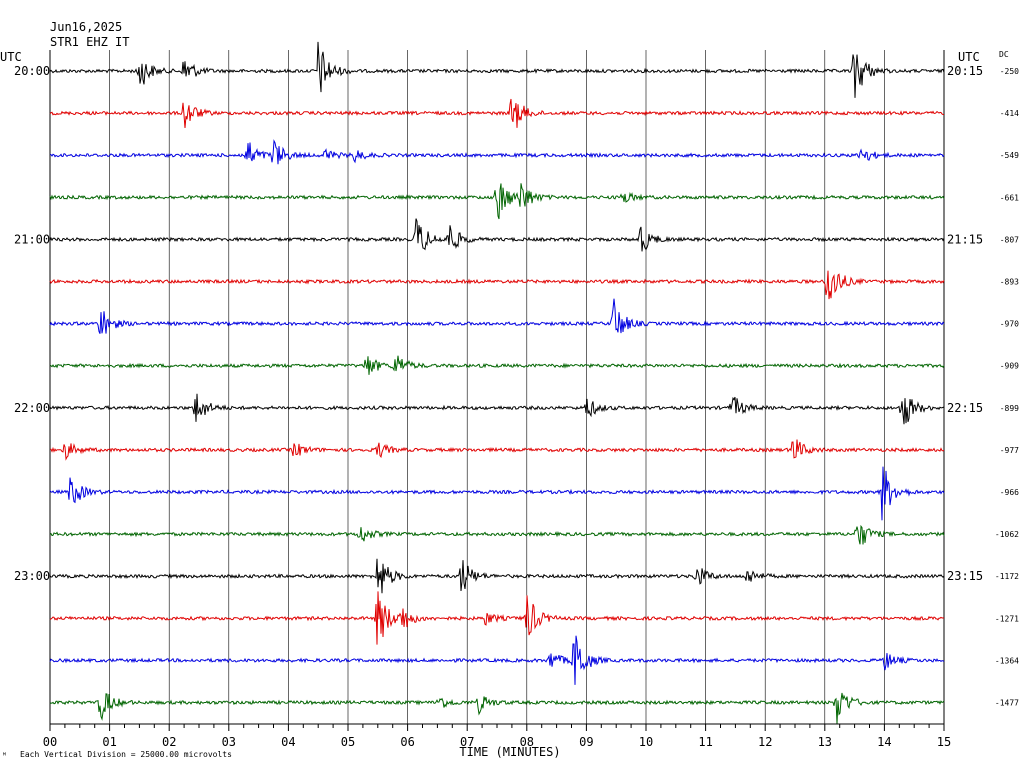  Describe the element at coordinates (1009, 492) in the screenshot. I see `row-dc-value-10: -966` at that location.